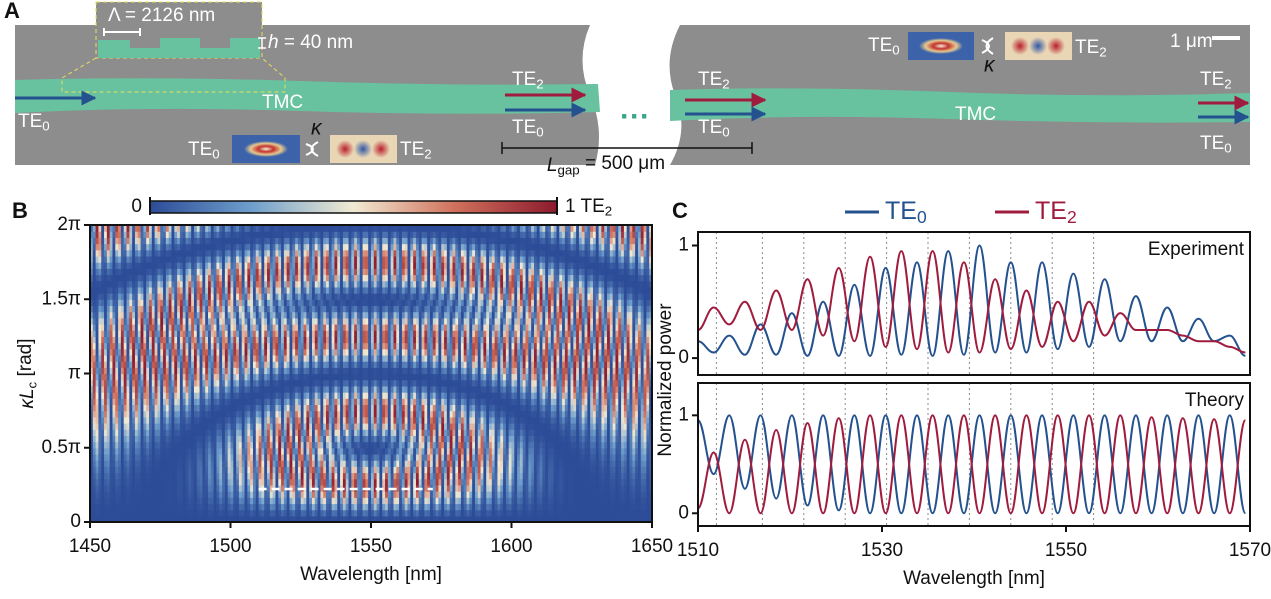 The height and width of the screenshot is (599, 1271). I want to click on text-part: Λ = 2126 nm, so click(161, 15).